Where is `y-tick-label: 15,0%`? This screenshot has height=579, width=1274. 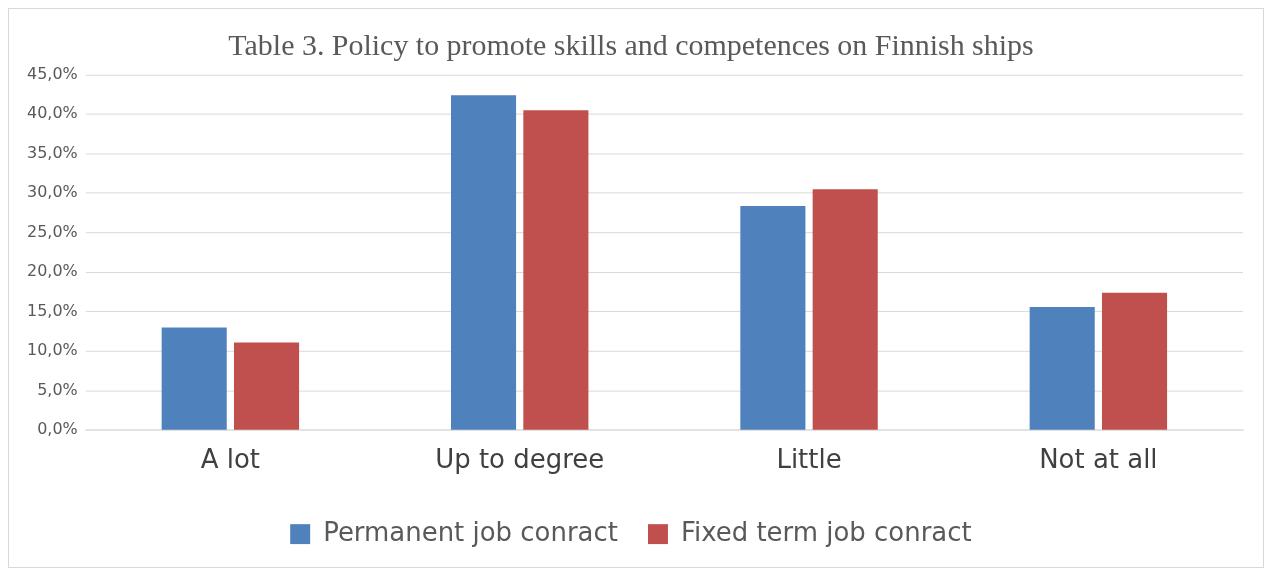
y-tick-label: 15,0% is located at coordinates (52, 310).